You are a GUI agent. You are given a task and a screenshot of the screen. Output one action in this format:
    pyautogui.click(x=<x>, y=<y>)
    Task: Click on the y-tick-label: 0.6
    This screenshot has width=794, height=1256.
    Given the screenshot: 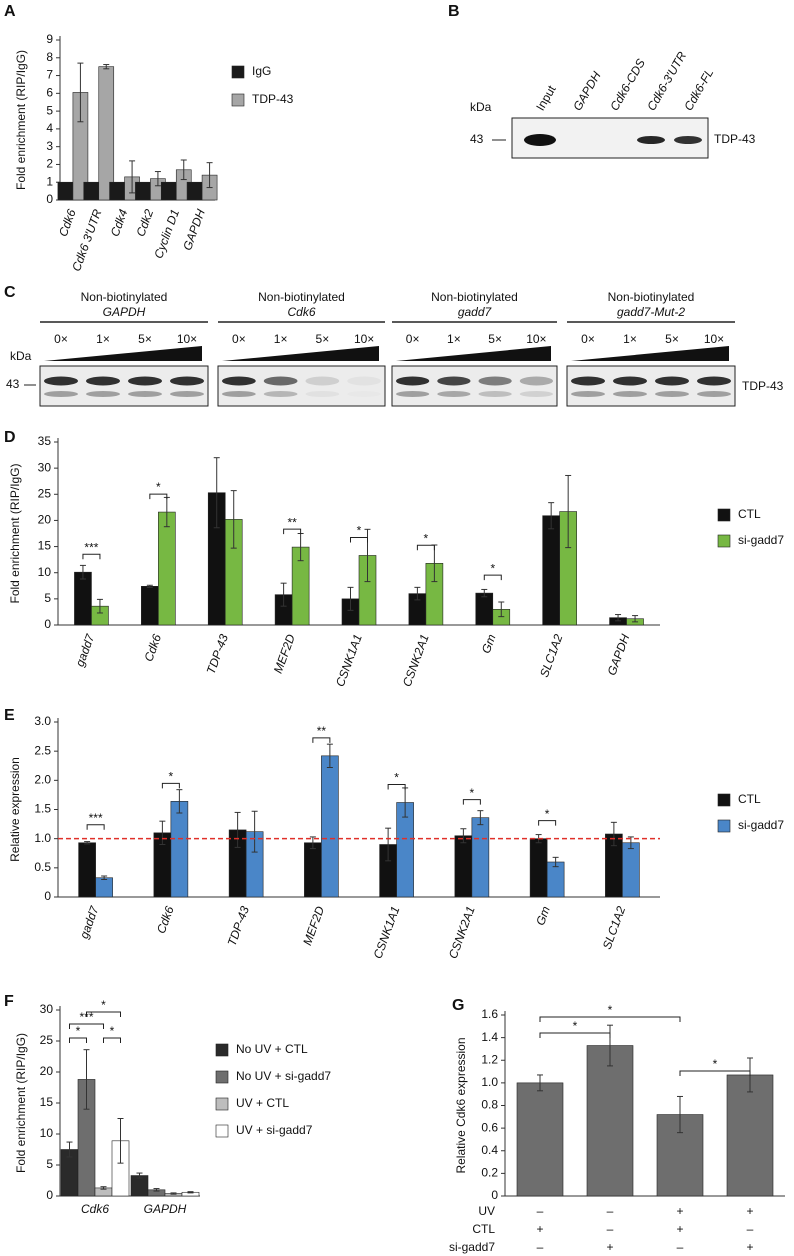 What is the action you would take?
    pyautogui.click(x=489, y=1127)
    